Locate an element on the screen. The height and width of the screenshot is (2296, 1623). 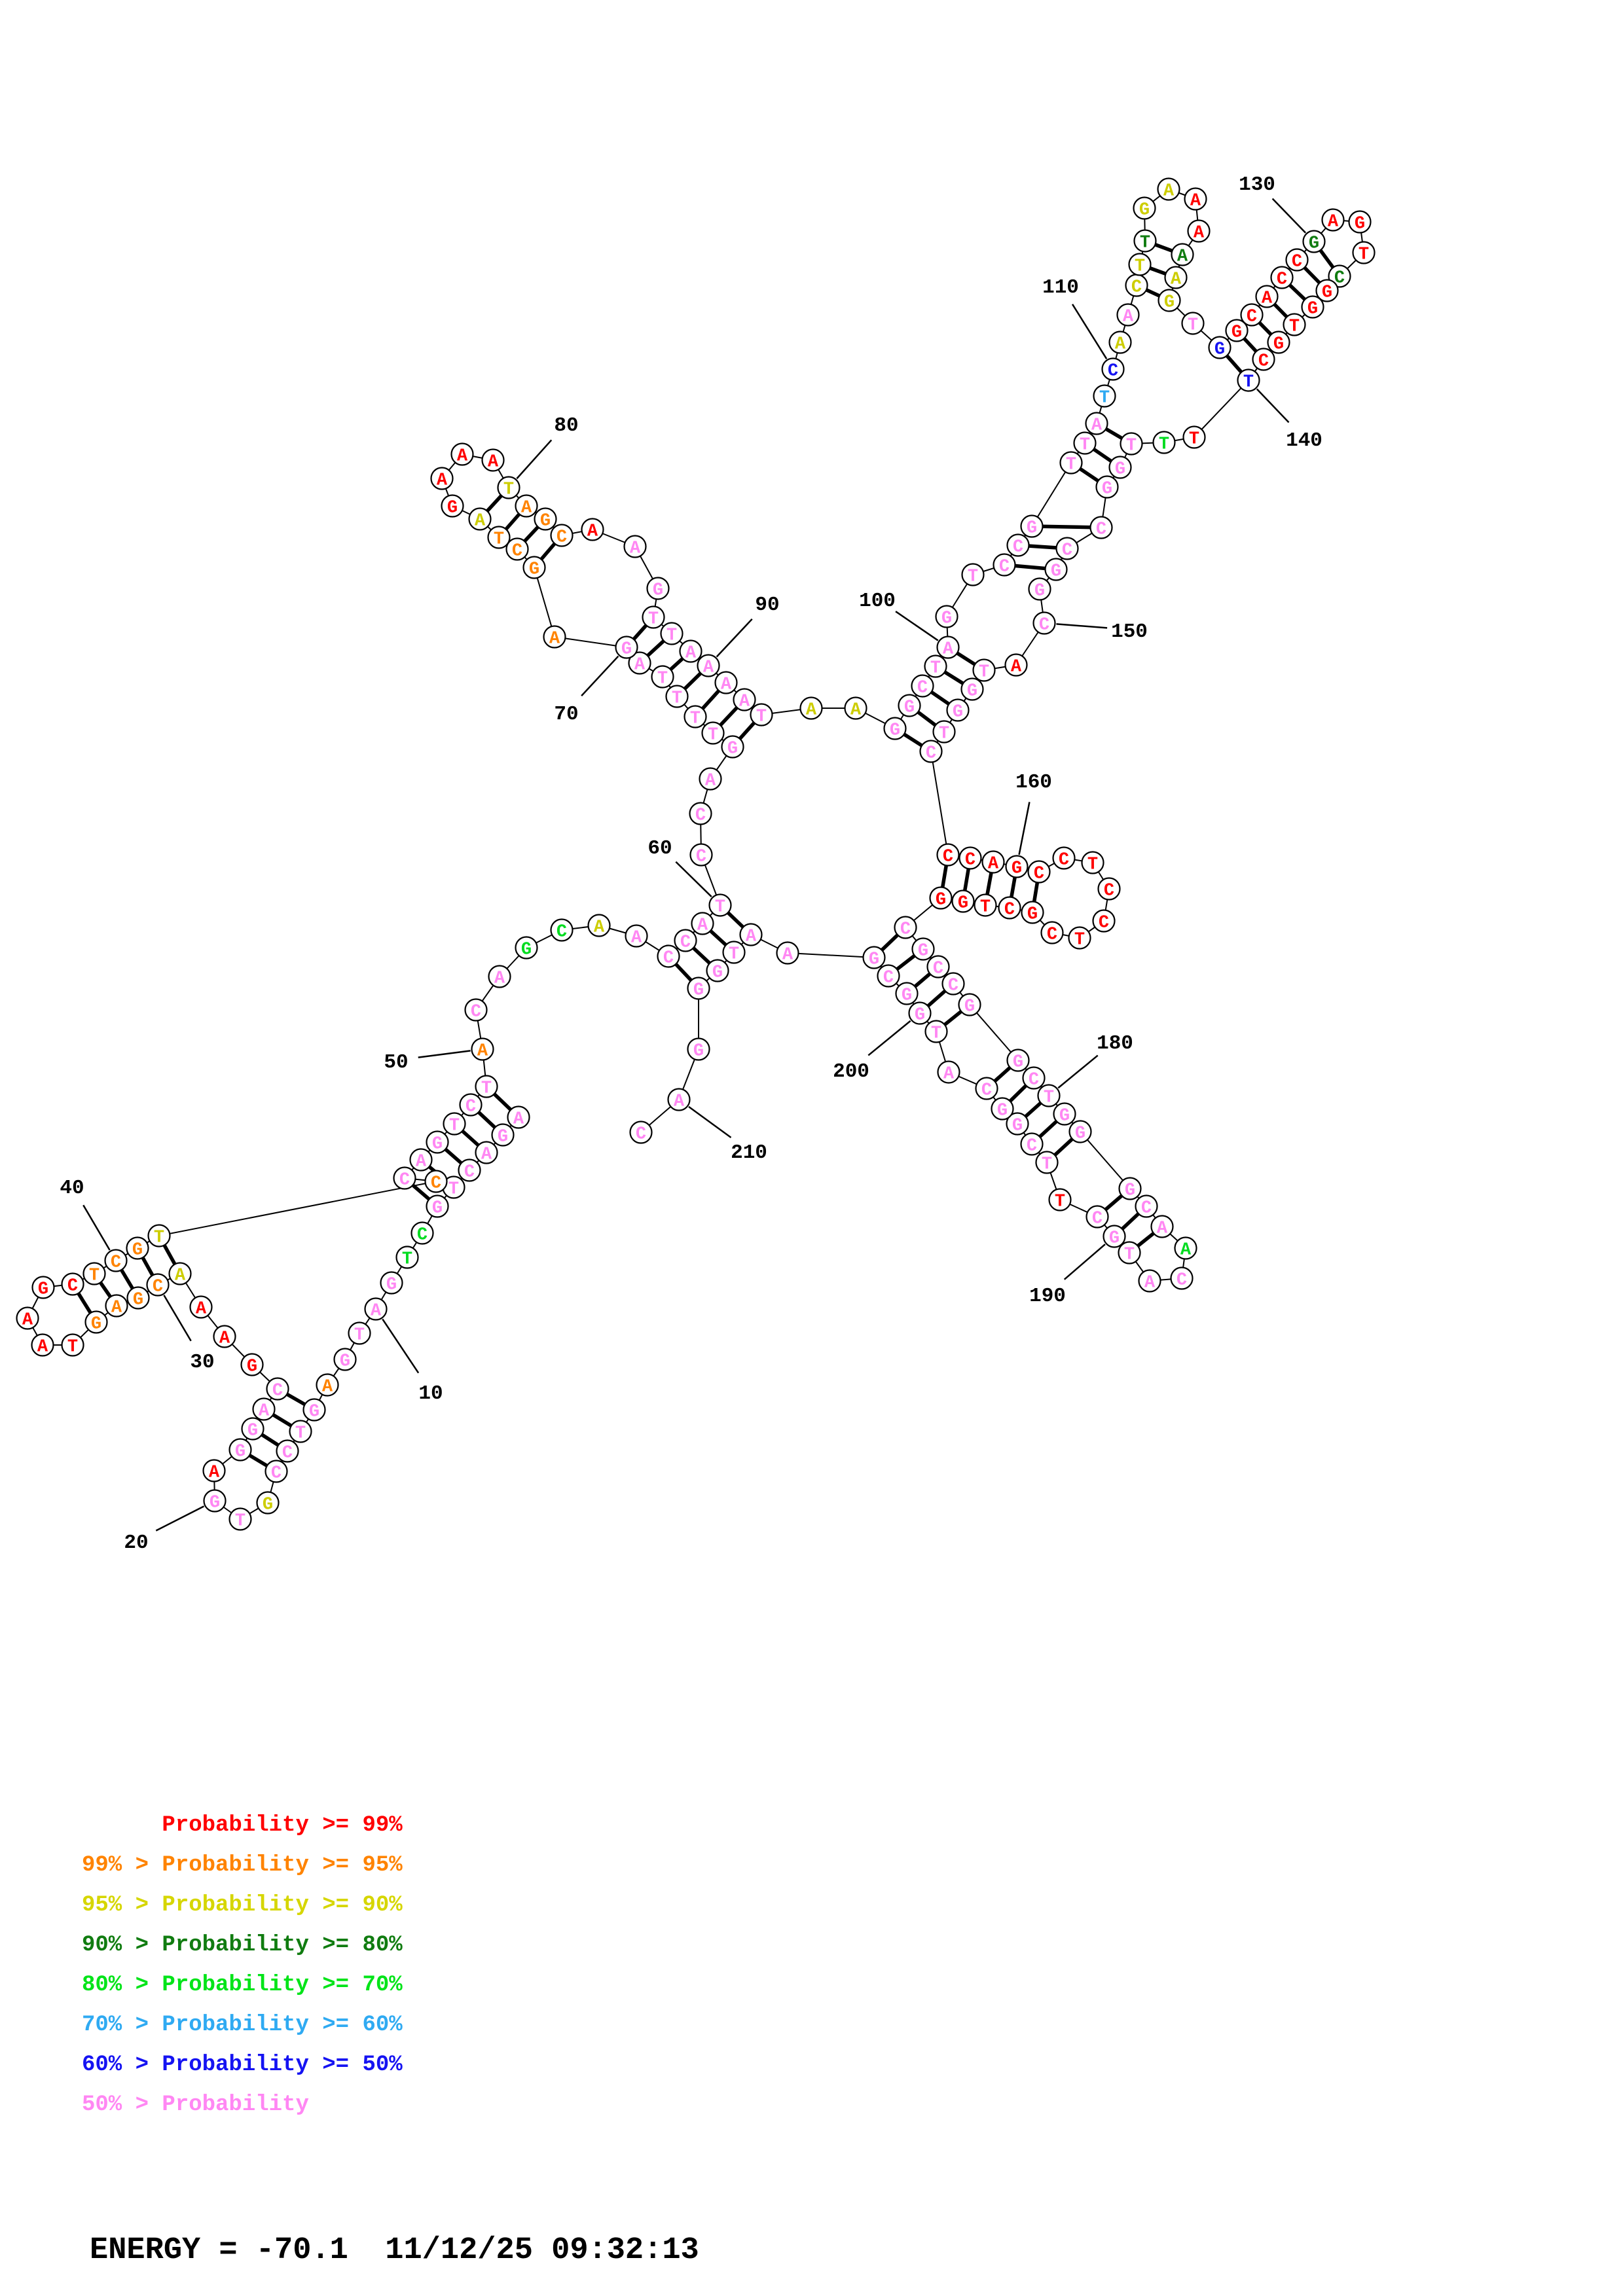
position-label: 130 is located at coordinates (1257, 185).